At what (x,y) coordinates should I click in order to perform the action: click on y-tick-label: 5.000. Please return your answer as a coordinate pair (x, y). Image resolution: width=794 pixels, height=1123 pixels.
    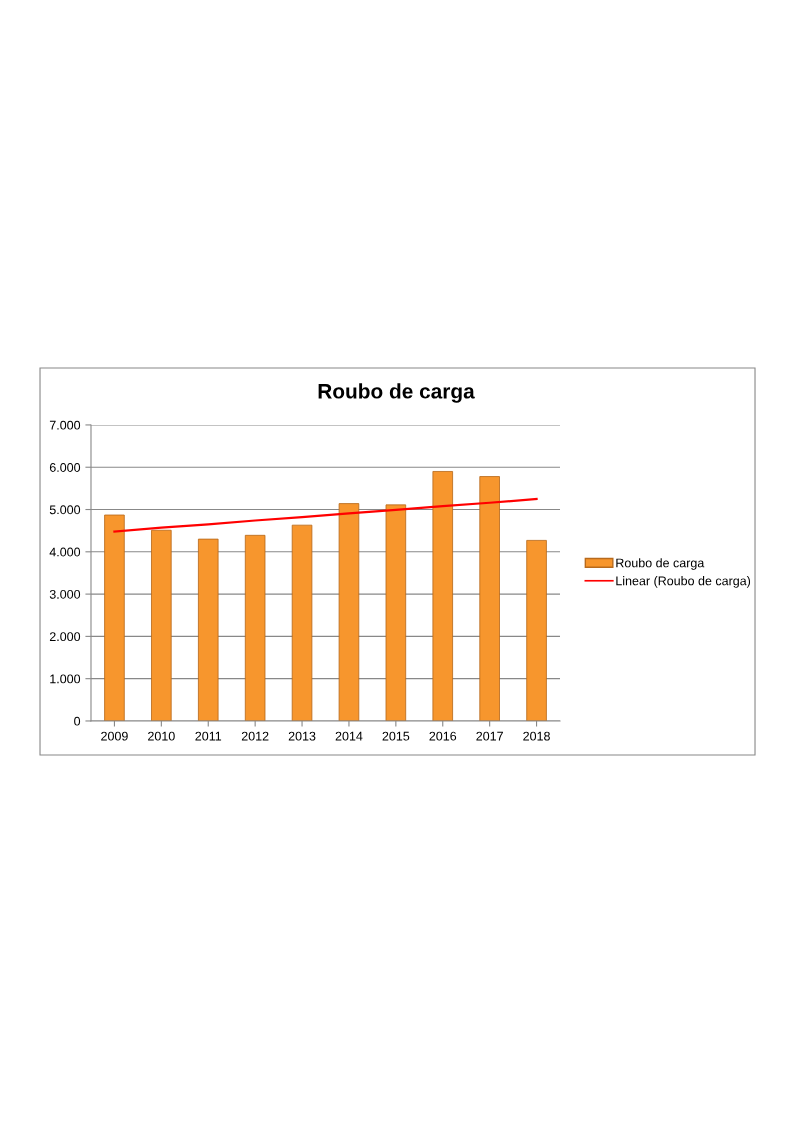
    Looking at the image, I should click on (65, 510).